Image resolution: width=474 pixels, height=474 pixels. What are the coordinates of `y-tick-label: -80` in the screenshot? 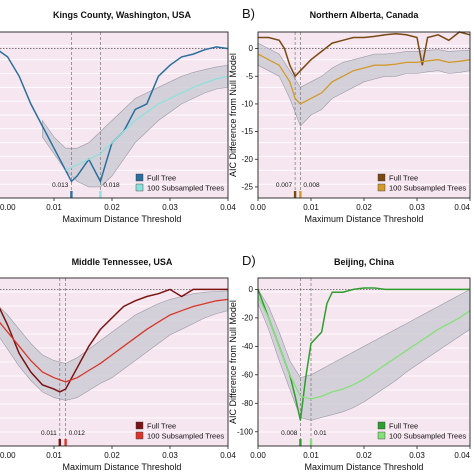 It's located at (247, 403).